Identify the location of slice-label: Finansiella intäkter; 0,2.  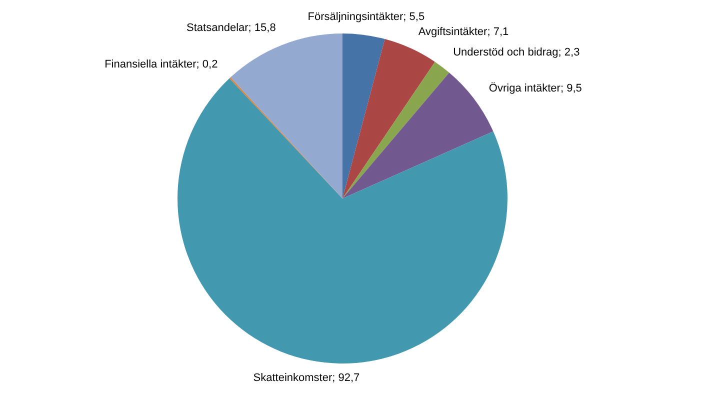
(161, 64).